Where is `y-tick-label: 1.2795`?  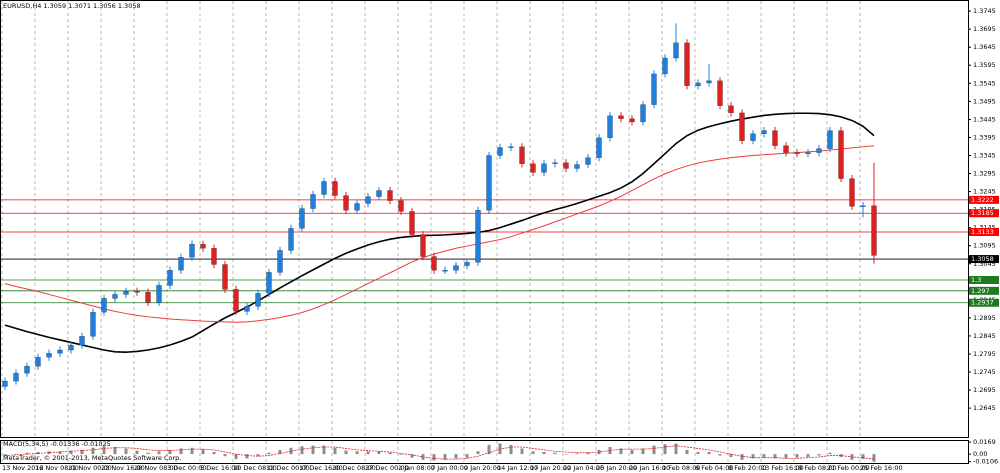 y-tick-label: 1.2795 is located at coordinates (984, 354).